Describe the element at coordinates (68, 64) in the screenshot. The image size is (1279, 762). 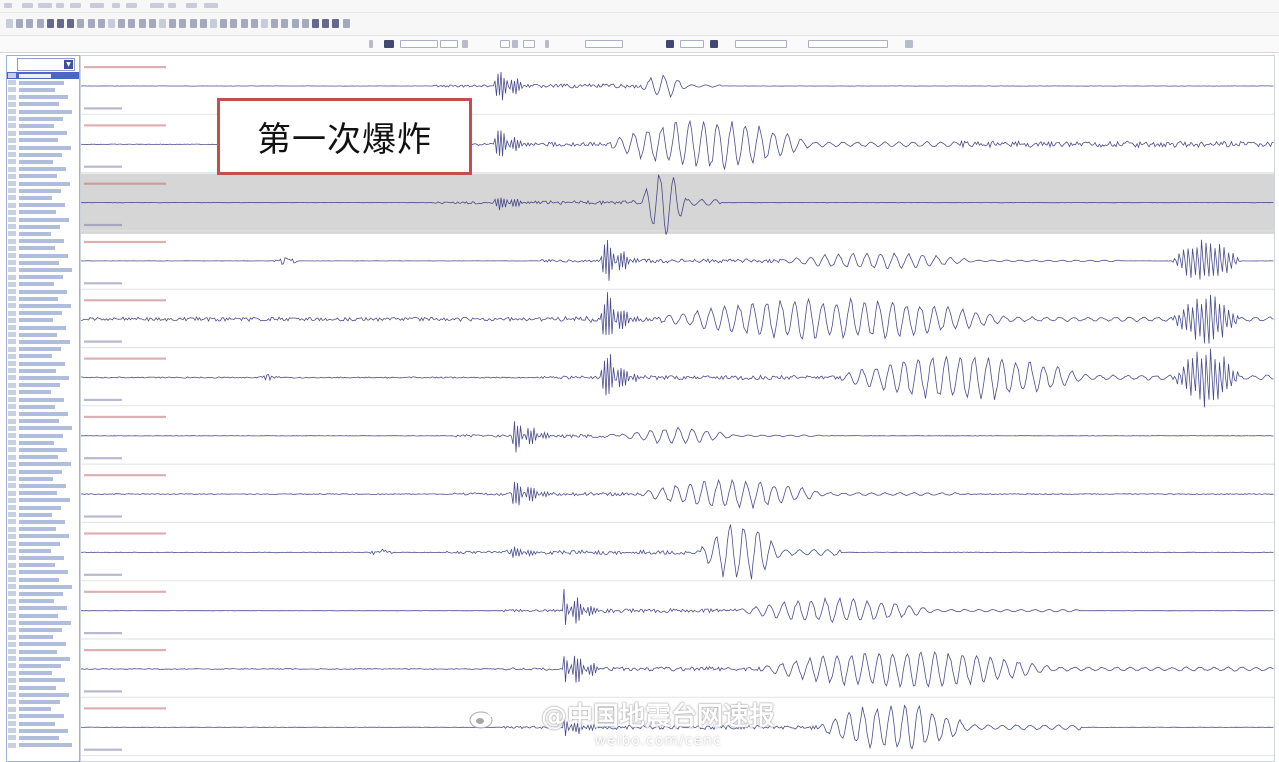
I see `dropdown-arrow-icon: ▼` at that location.